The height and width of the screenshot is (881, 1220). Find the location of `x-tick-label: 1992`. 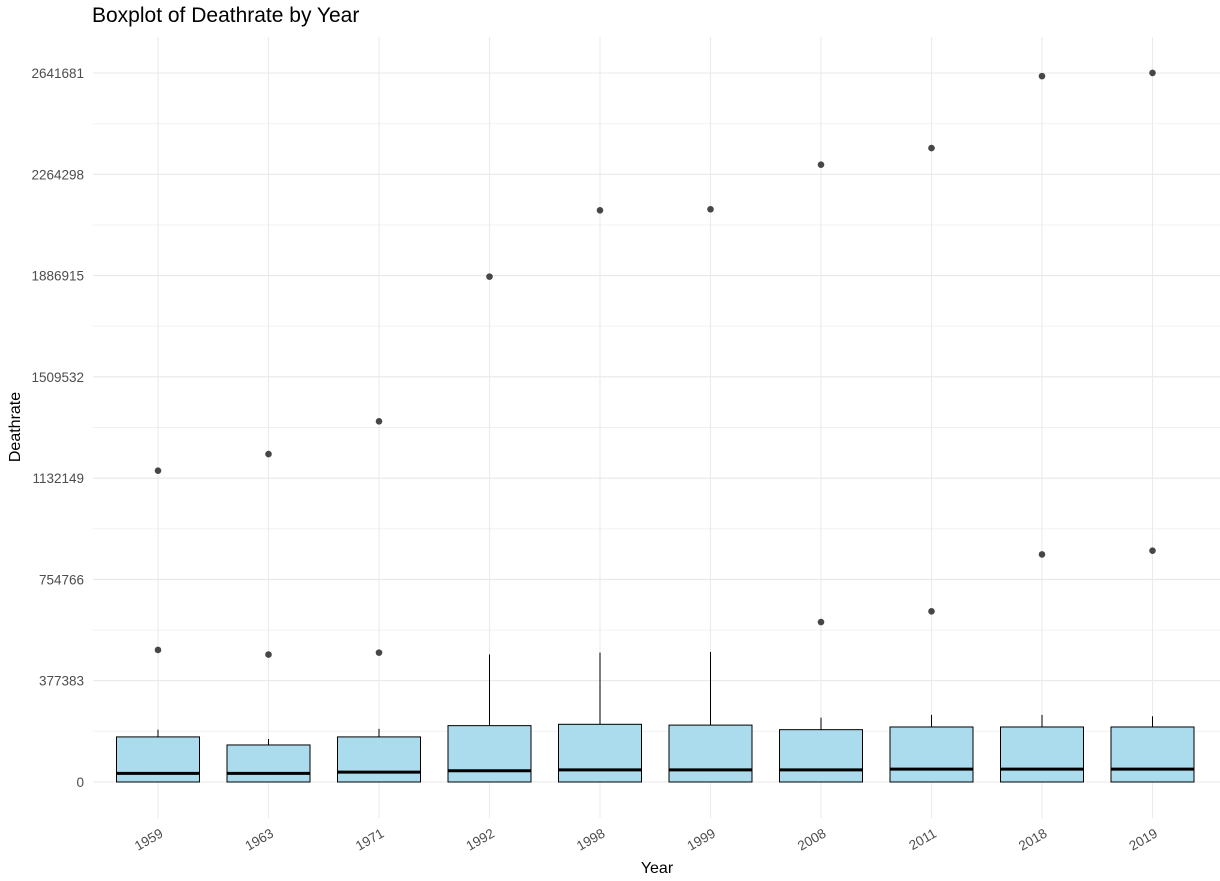

x-tick-label: 1992 is located at coordinates (480, 840).